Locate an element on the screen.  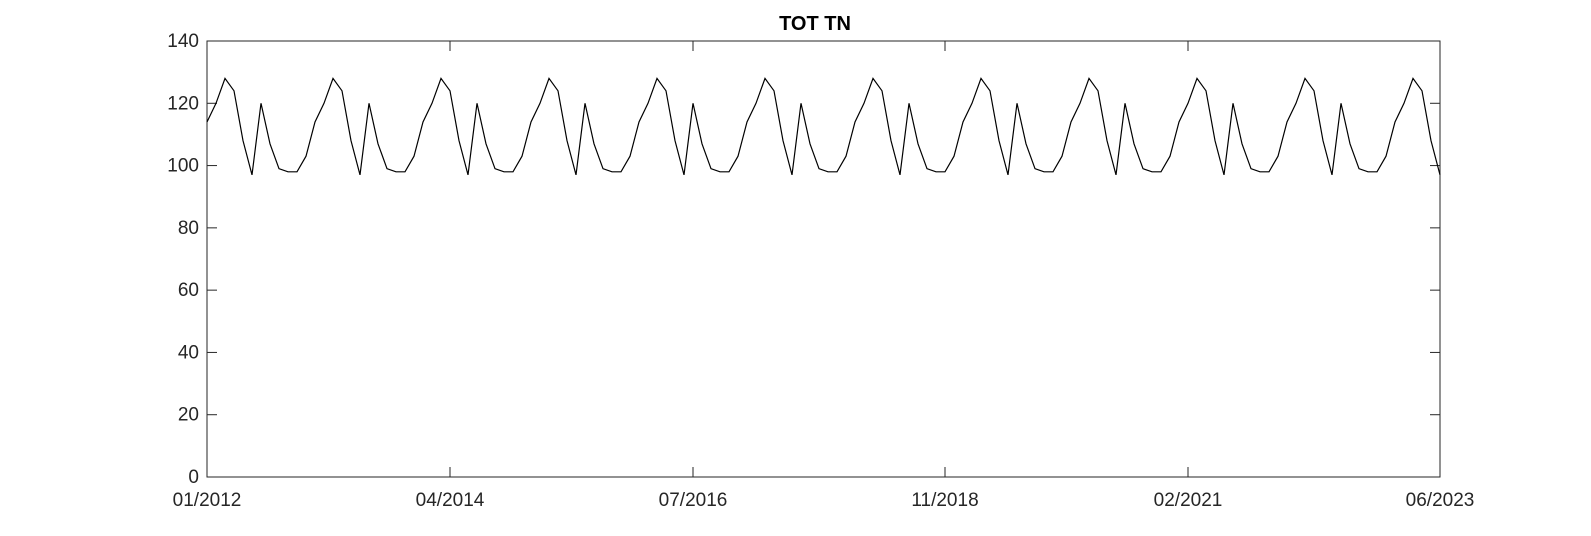
x-tick-label: 04/2014 is located at coordinates (450, 500).